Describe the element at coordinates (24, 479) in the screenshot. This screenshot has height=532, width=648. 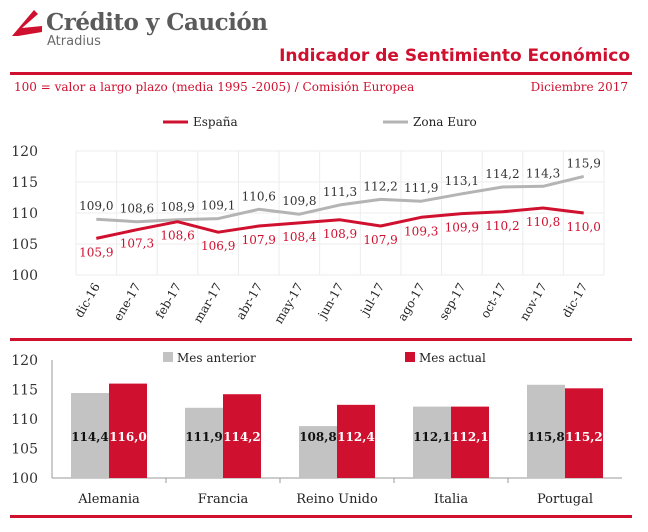
I see `bar-ytick-label: 100` at that location.